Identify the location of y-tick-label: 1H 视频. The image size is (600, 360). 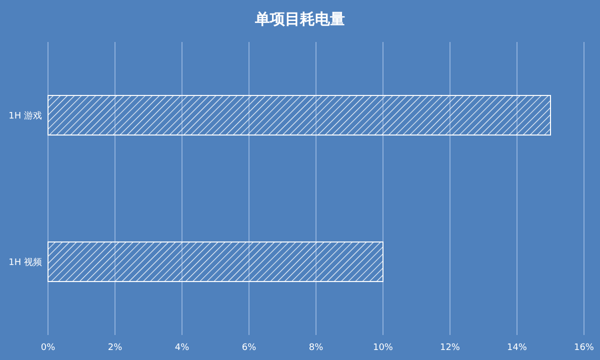
(25, 262).